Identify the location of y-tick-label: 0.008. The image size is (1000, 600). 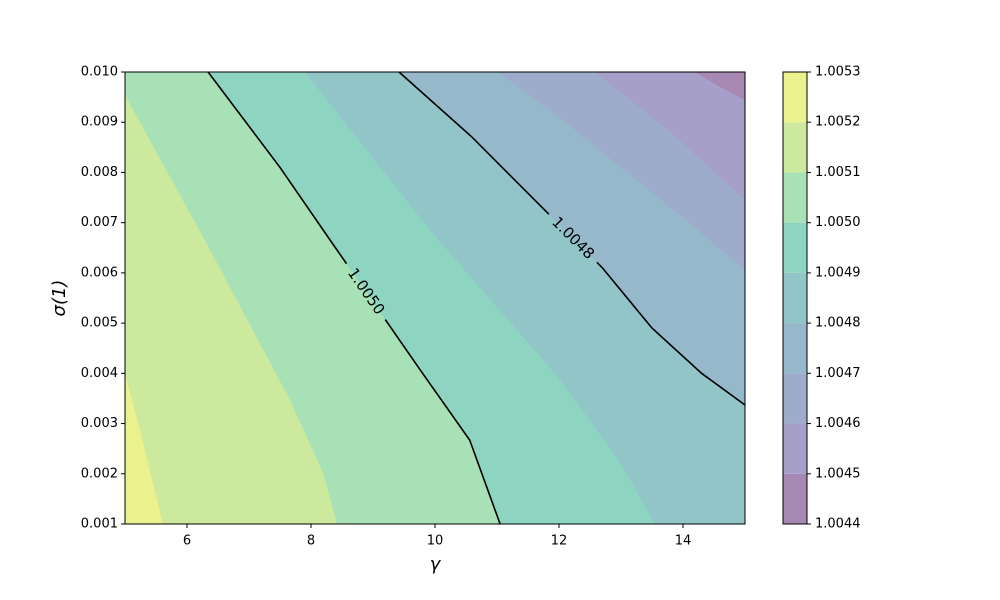
(99, 172).